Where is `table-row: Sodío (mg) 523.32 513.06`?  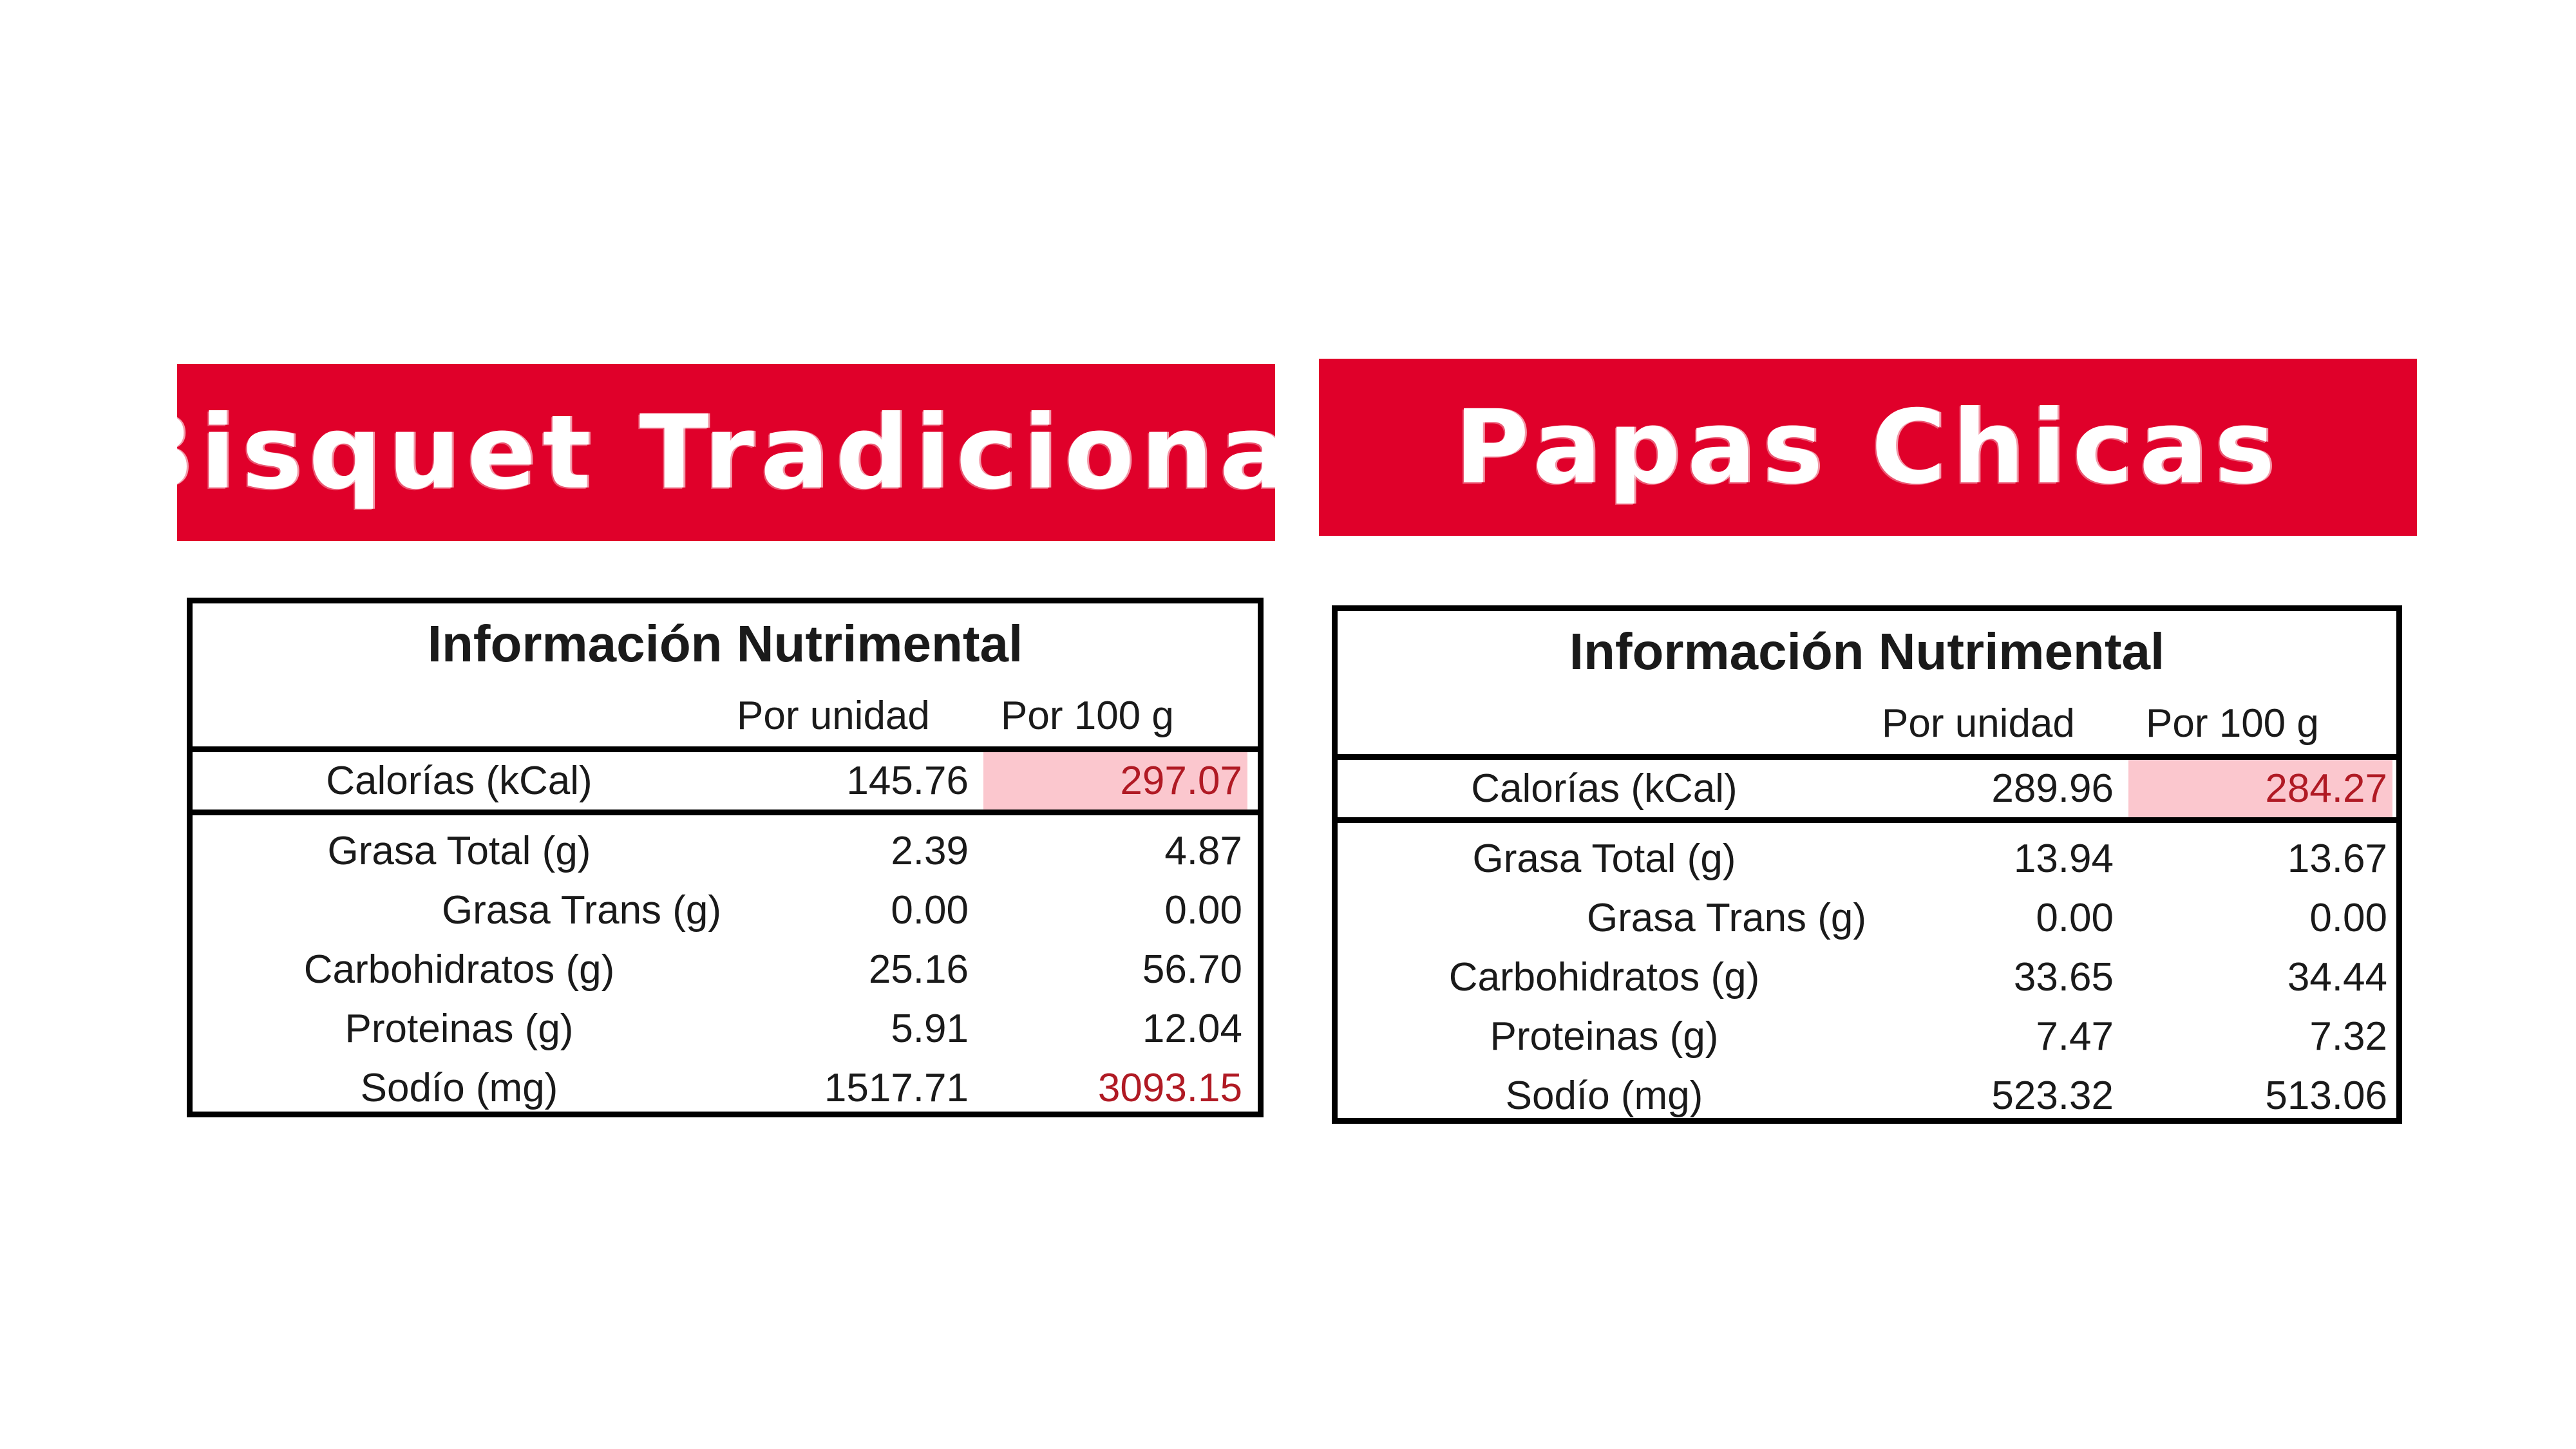 table-row: Sodío (mg) 523.32 513.06 is located at coordinates (1867, 1096).